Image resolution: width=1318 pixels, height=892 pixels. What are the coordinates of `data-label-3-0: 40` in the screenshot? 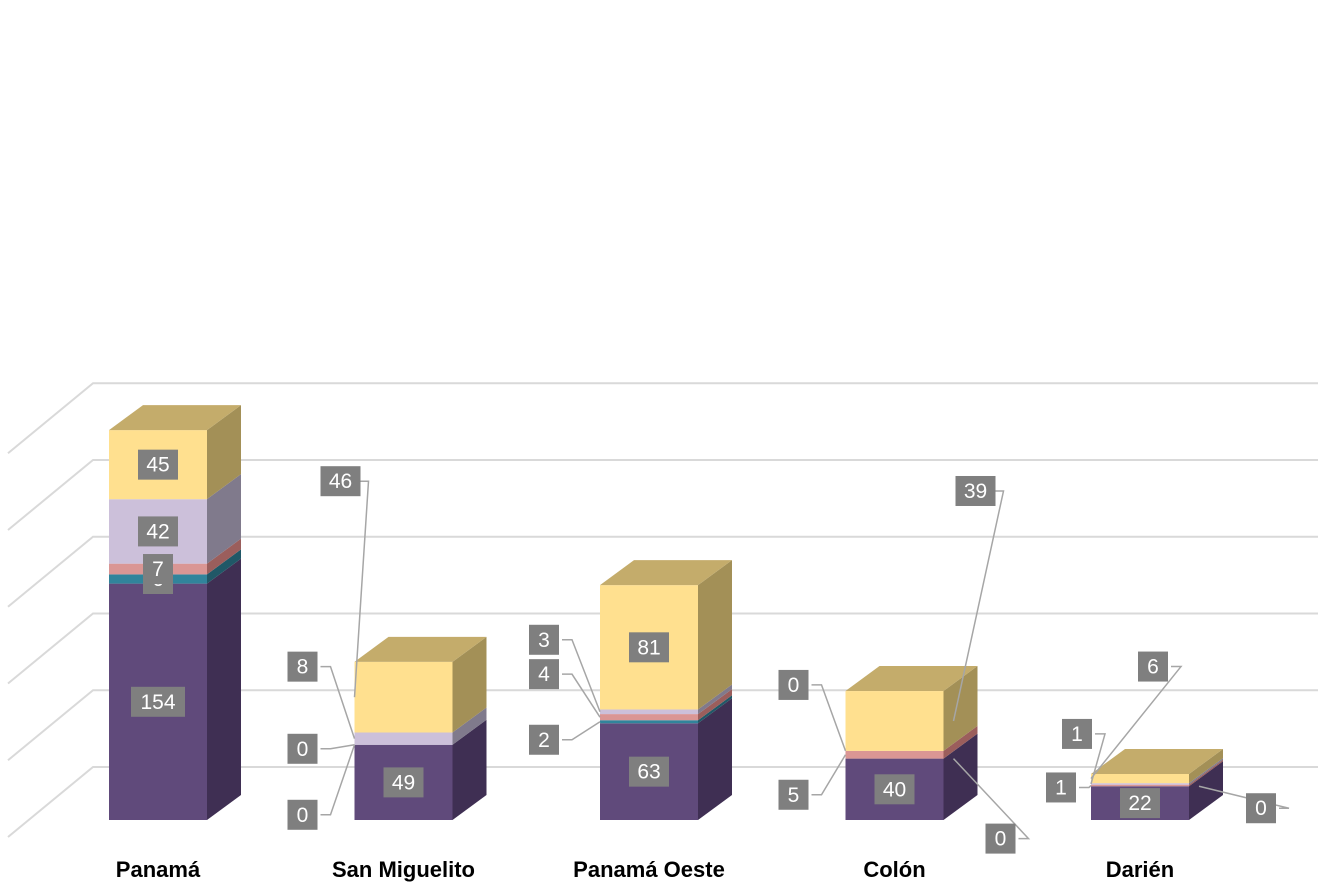 It's located at (894, 789).